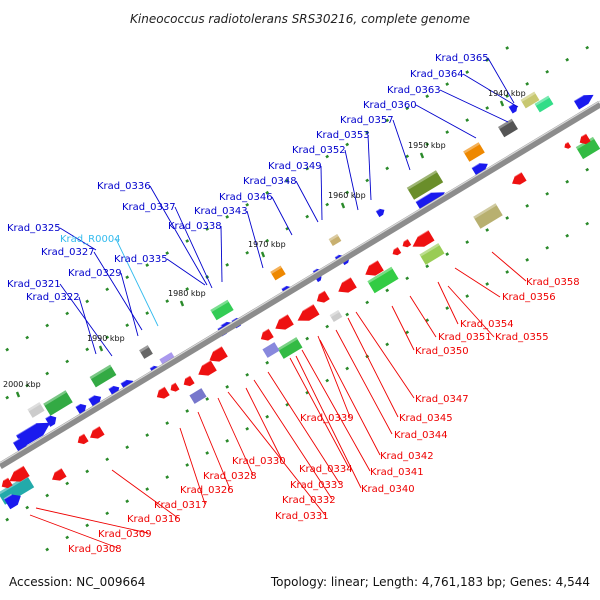 This screenshot has height=600, width=600. Describe the element at coordinates (326, 469) in the screenshot. I see `gene-label: Krad_0334` at that location.